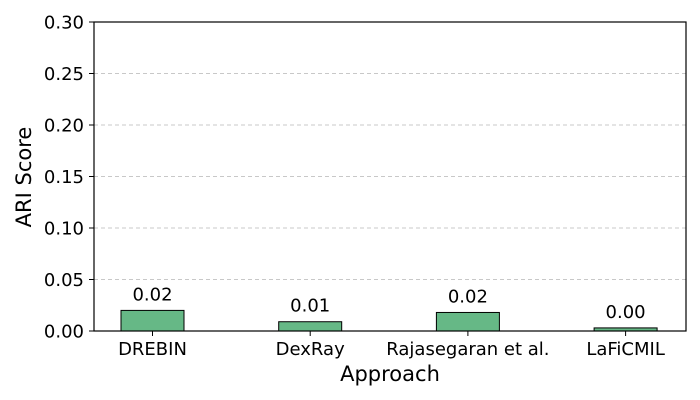 This screenshot has width=700, height=400. I want to click on data-label: 0.00, so click(626, 312).